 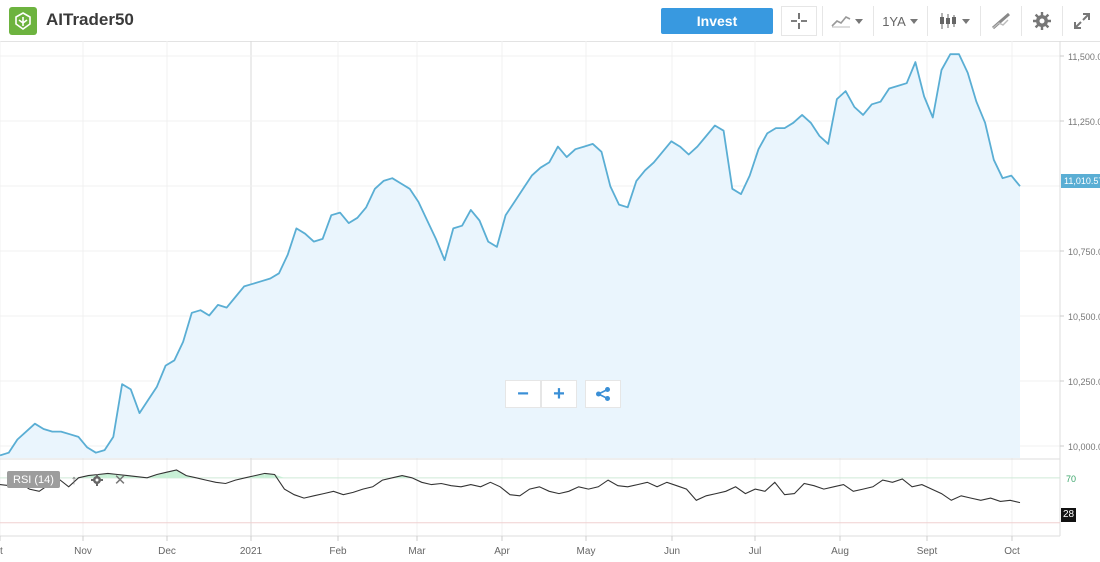 I want to click on gear-icon, so click(x=1041, y=21).